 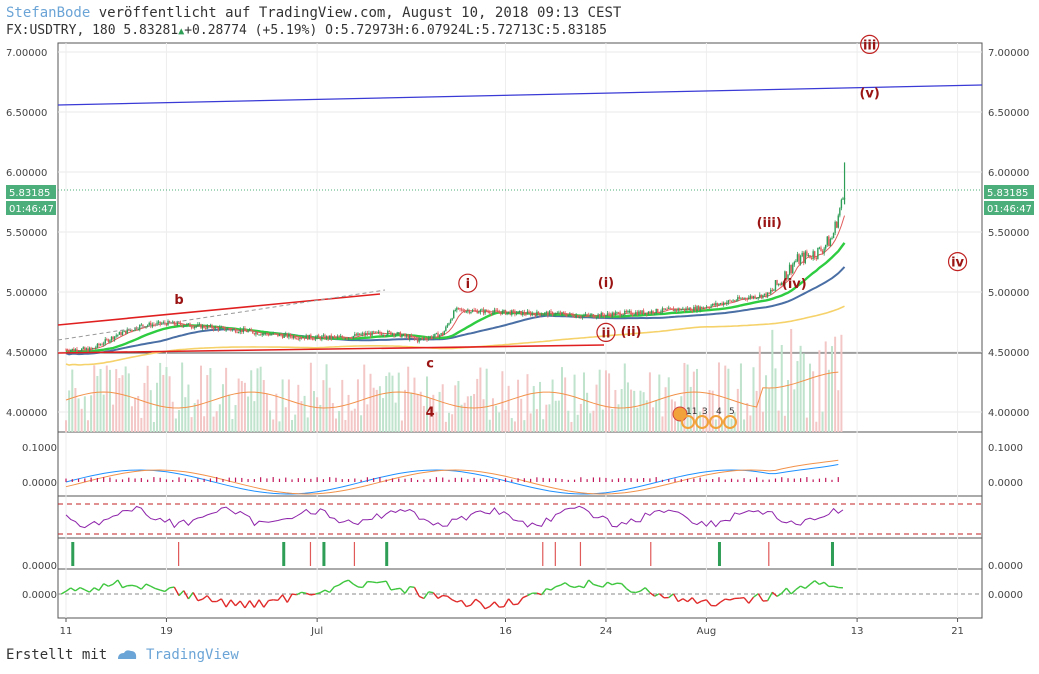 I want to click on tradingview-link: TradingView, so click(x=192, y=655).